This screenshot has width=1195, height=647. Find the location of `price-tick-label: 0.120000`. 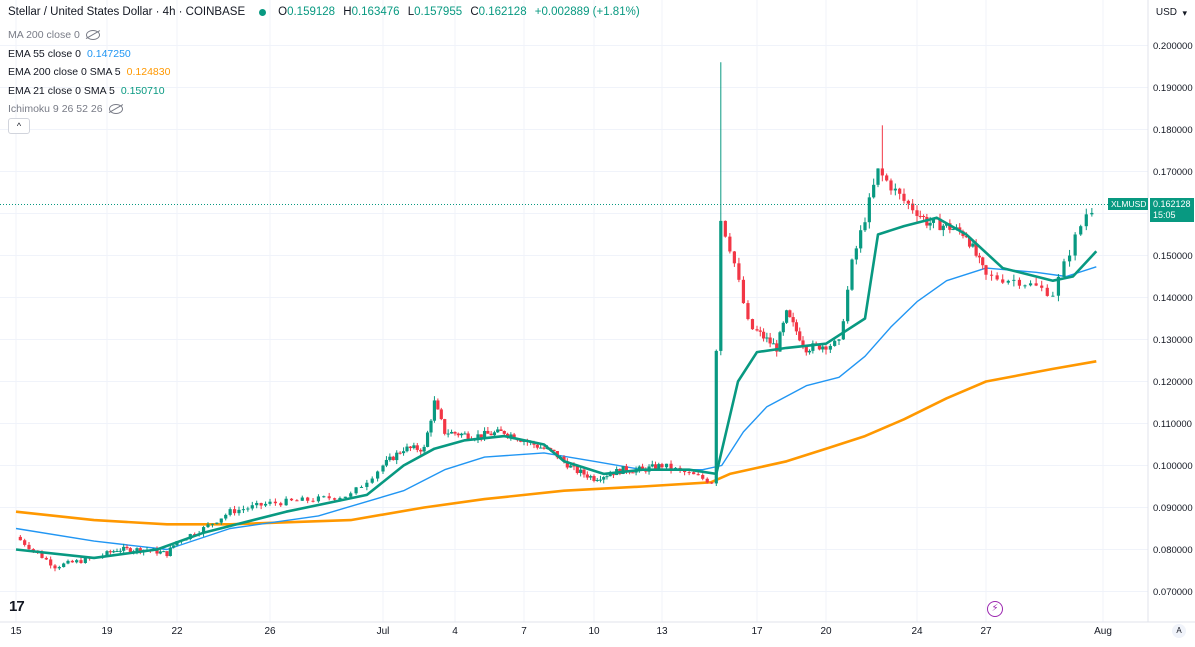

price-tick-label: 0.120000 is located at coordinates (1173, 382).